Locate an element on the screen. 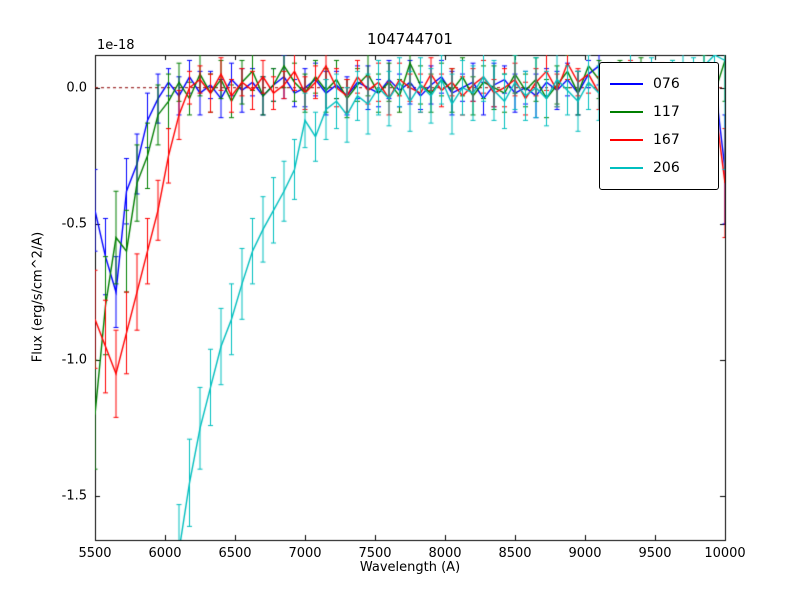 Image resolution: width=800 pixels, height=600 pixels. x-tick-label: 8000 is located at coordinates (445, 553).